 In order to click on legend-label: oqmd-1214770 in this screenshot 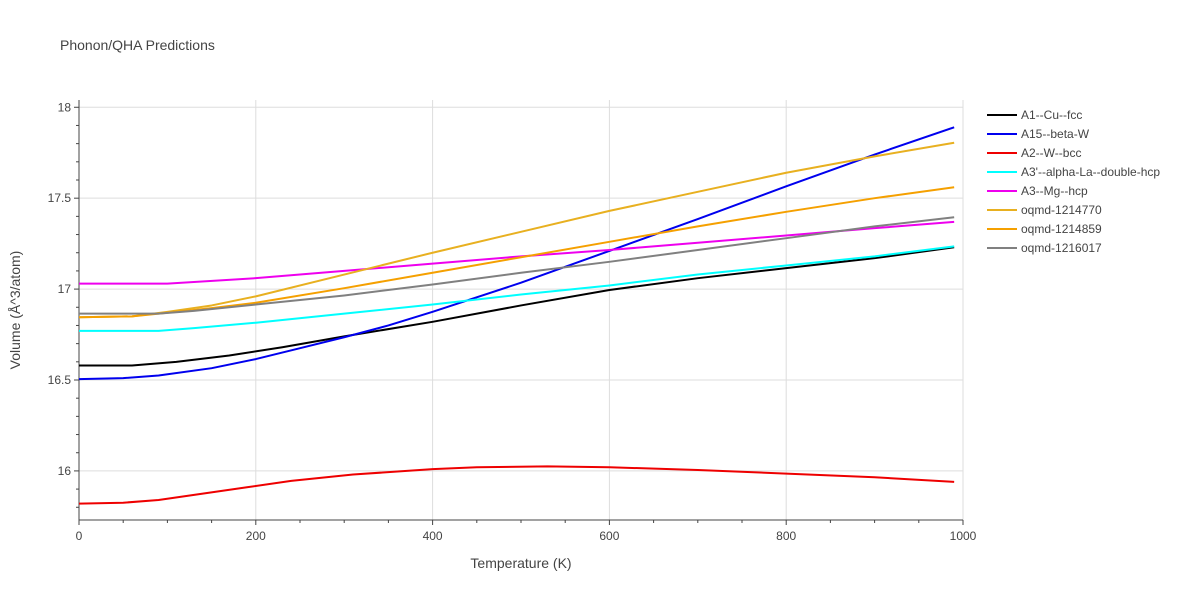, I will do `click(1061, 210)`.